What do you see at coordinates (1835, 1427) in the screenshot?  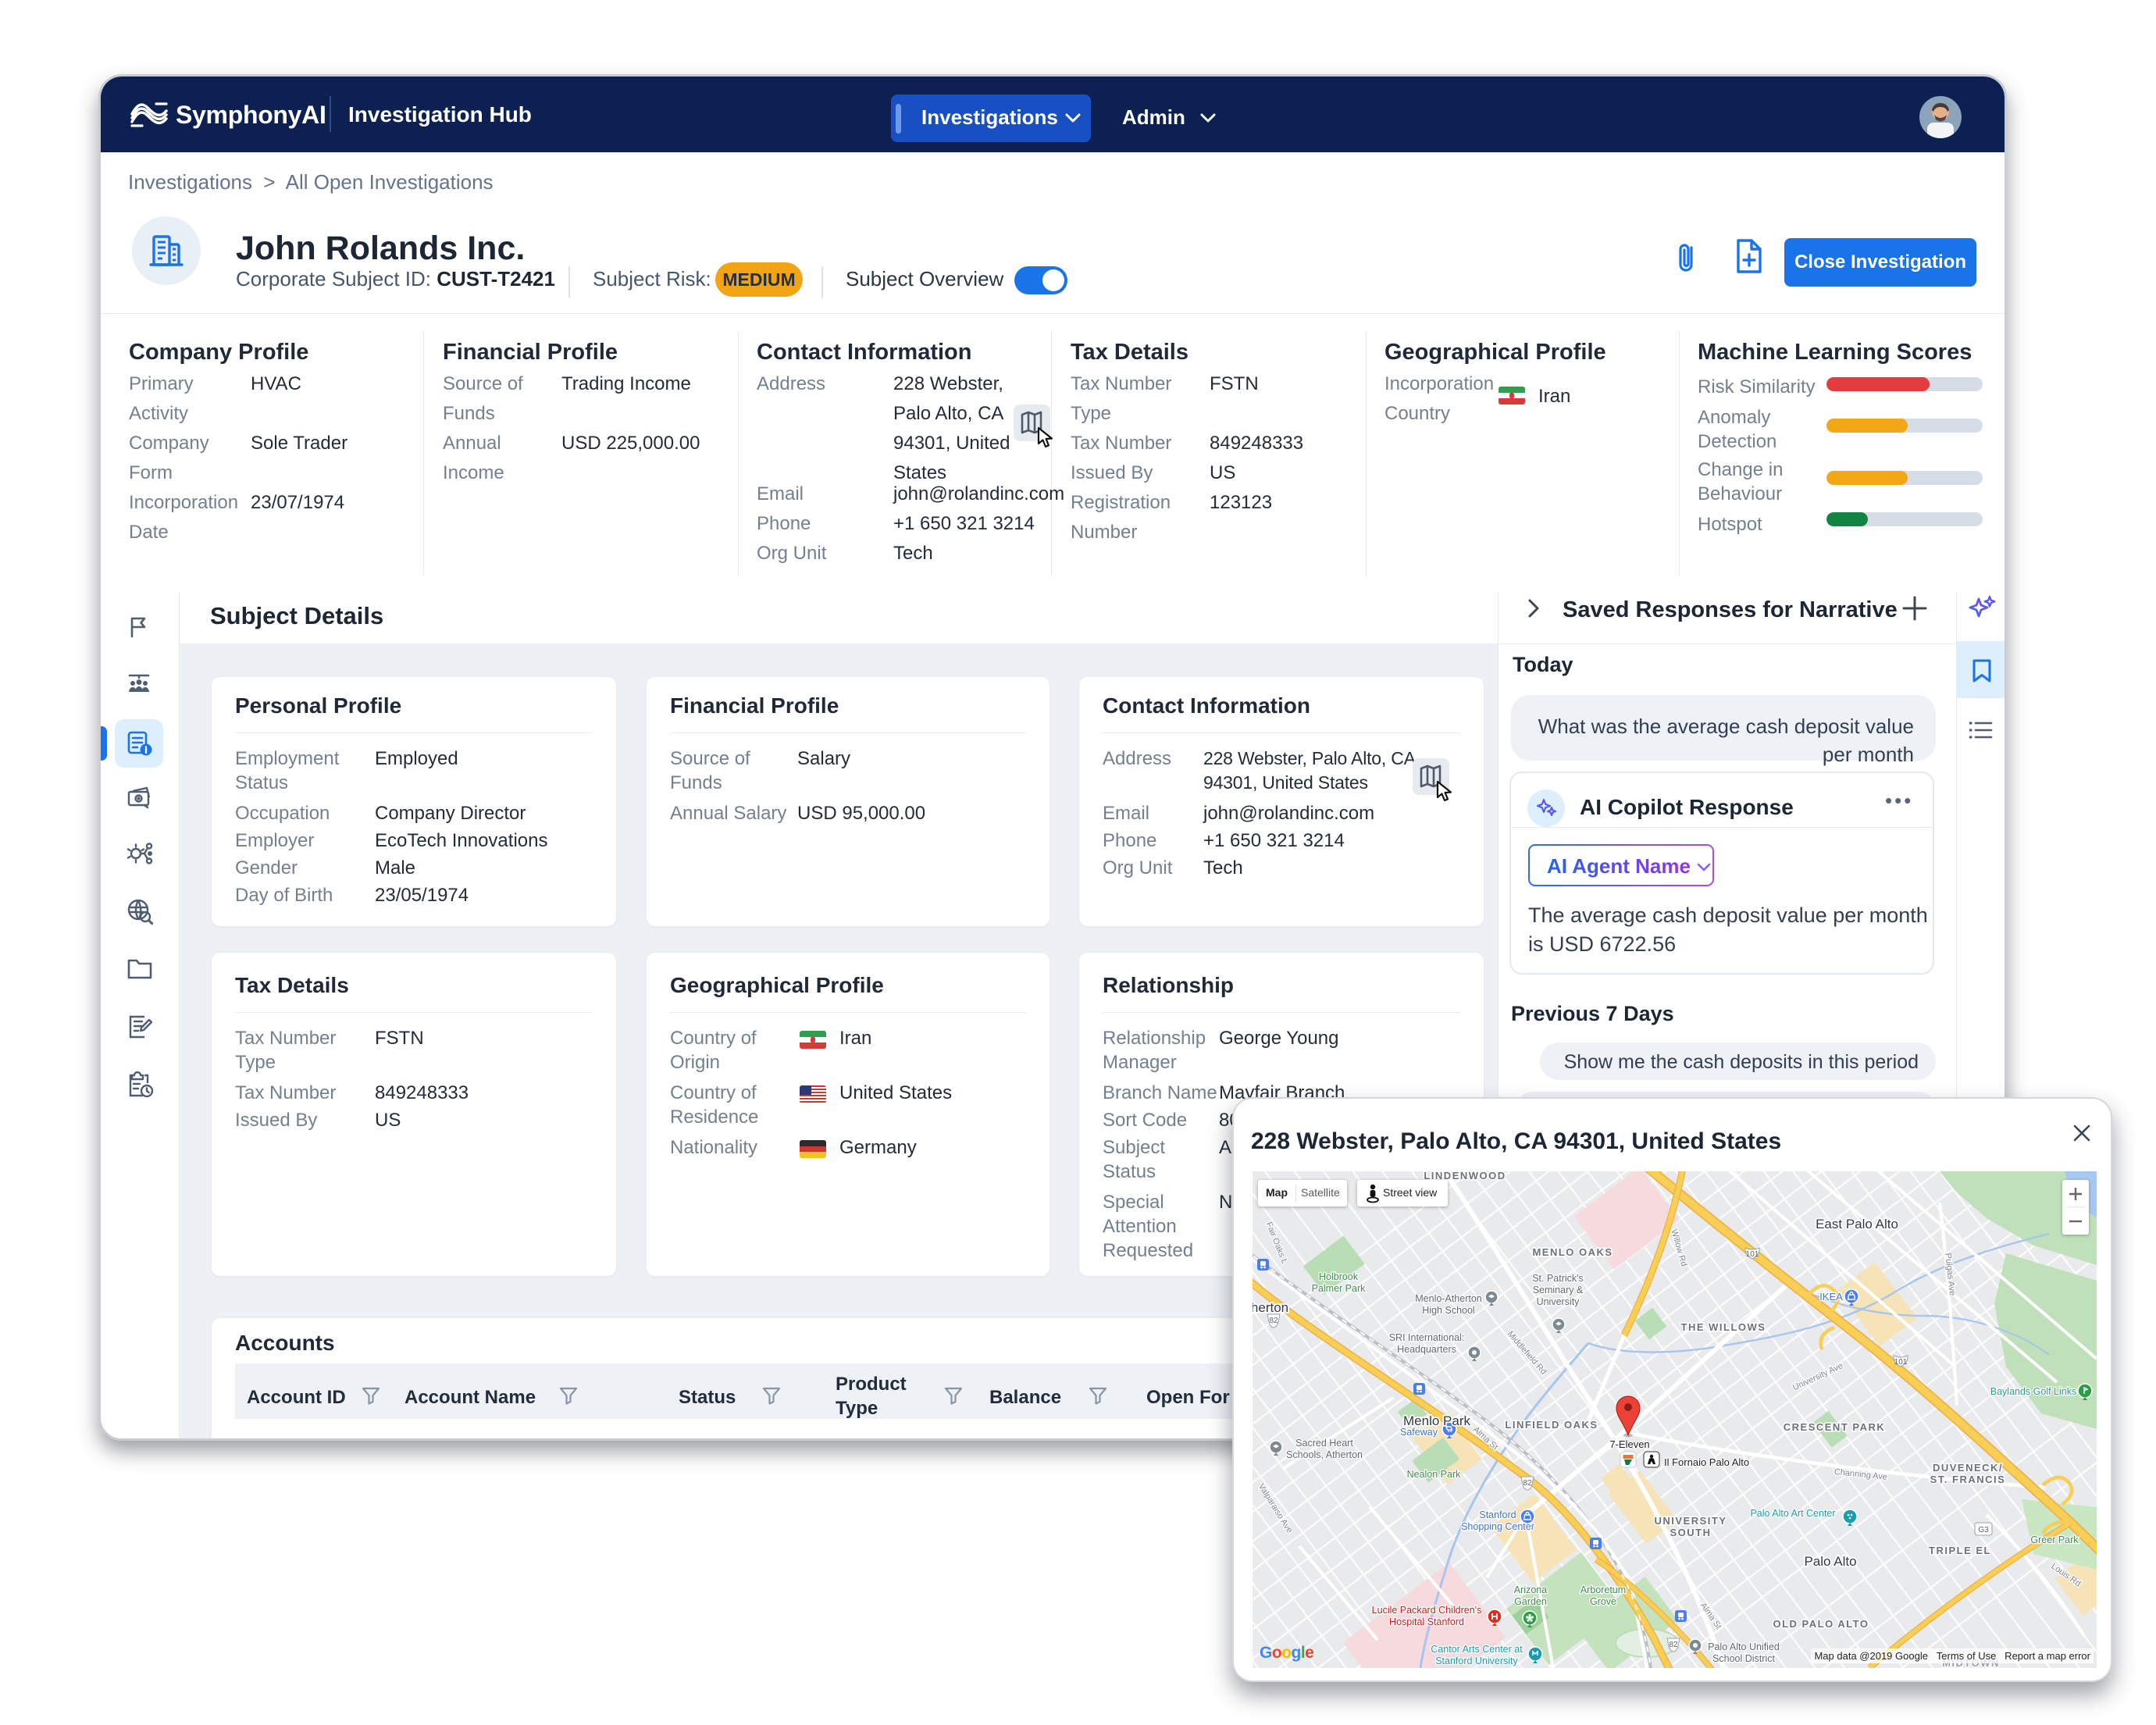 I see `svg-text: CRESCENT PARK` at bounding box center [1835, 1427].